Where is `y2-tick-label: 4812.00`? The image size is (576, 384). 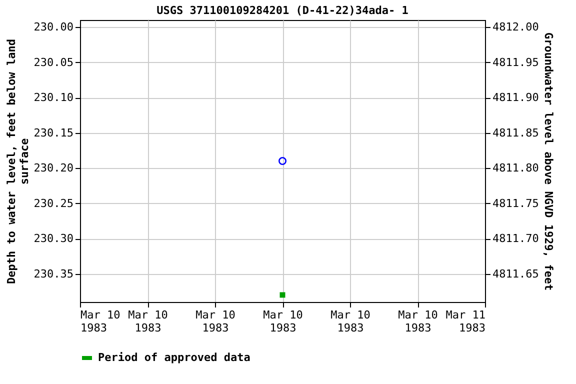 y2-tick-label: 4812.00 is located at coordinates (515, 27).